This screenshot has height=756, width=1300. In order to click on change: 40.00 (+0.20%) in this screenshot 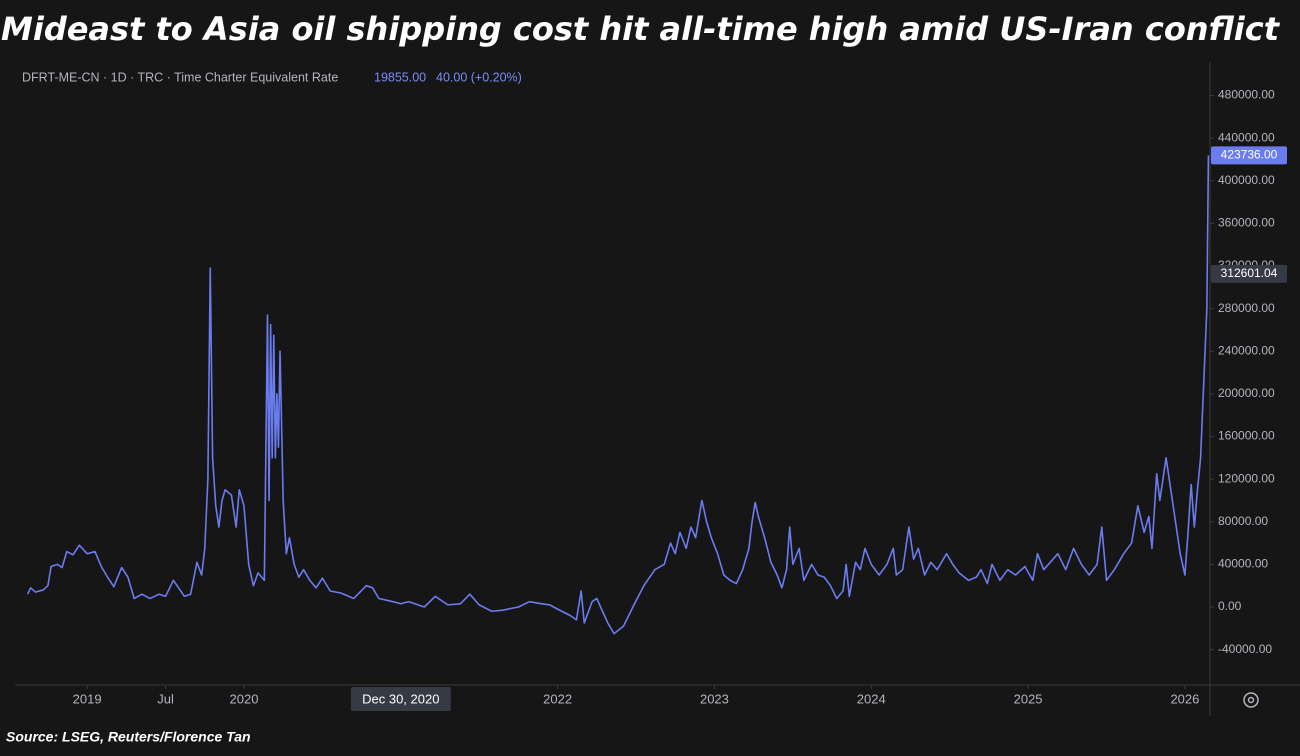, I will do `click(479, 77)`.